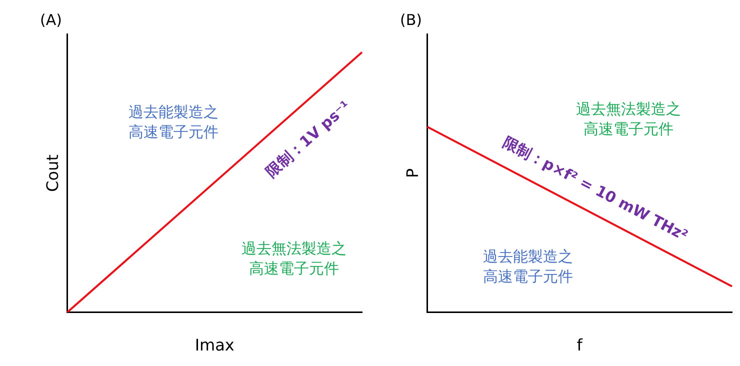 Image resolution: width=740 pixels, height=366 pixels. Describe the element at coordinates (214, 345) in the screenshot. I see `x-axis-title: Imax` at that location.